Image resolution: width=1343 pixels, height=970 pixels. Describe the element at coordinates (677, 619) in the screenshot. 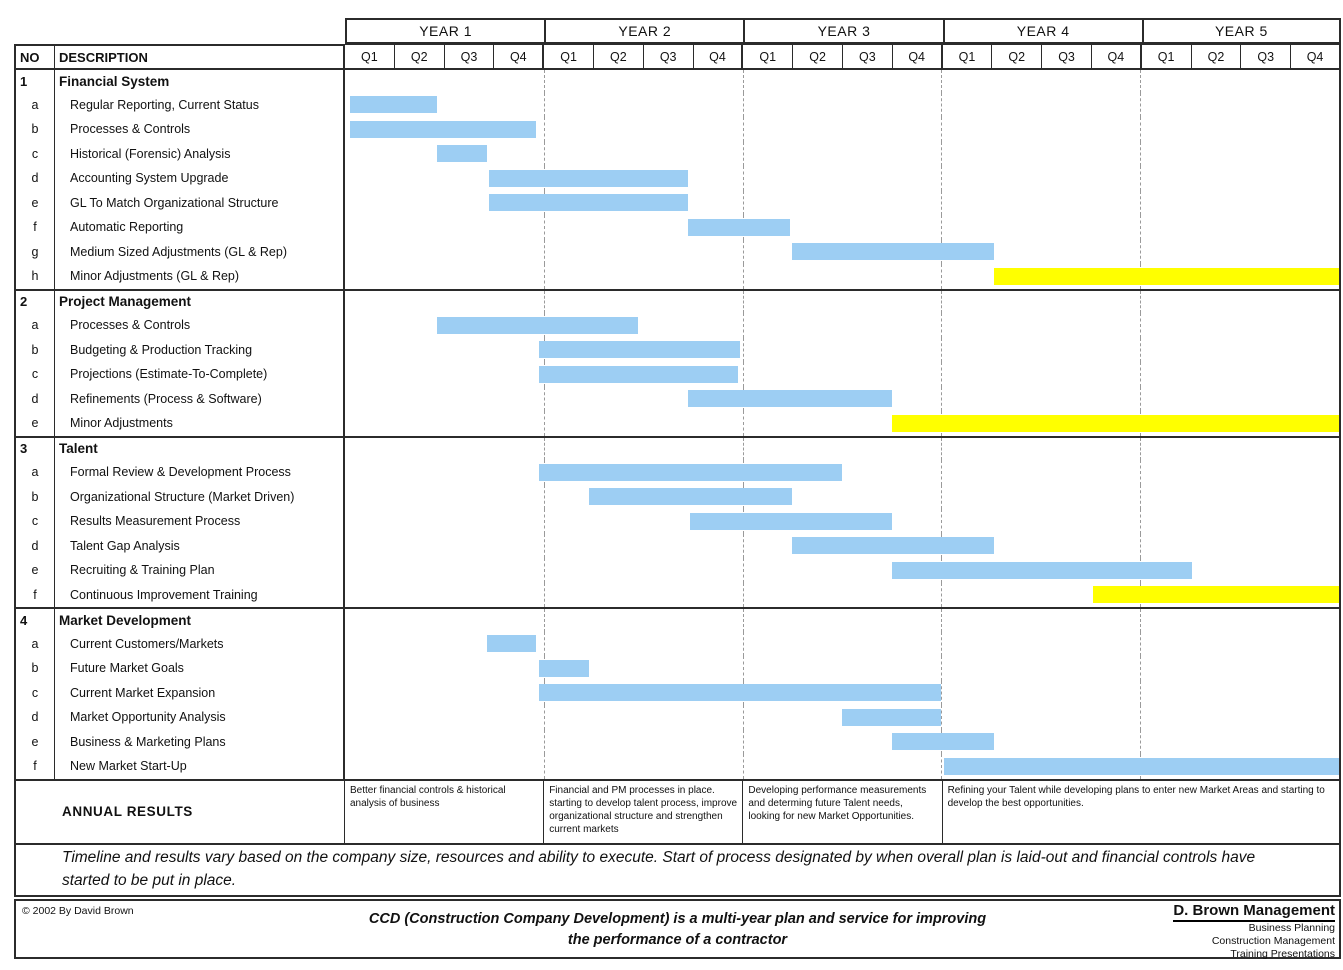

I see `section-header-row: 4 Market Development` at that location.